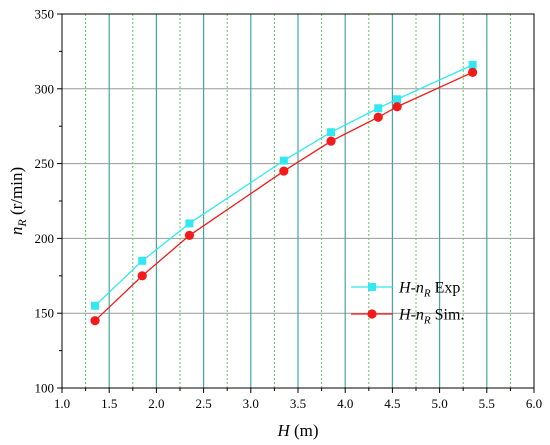  What do you see at coordinates (109, 403) in the screenshot?
I see `x-tick-label: 1.5` at bounding box center [109, 403].